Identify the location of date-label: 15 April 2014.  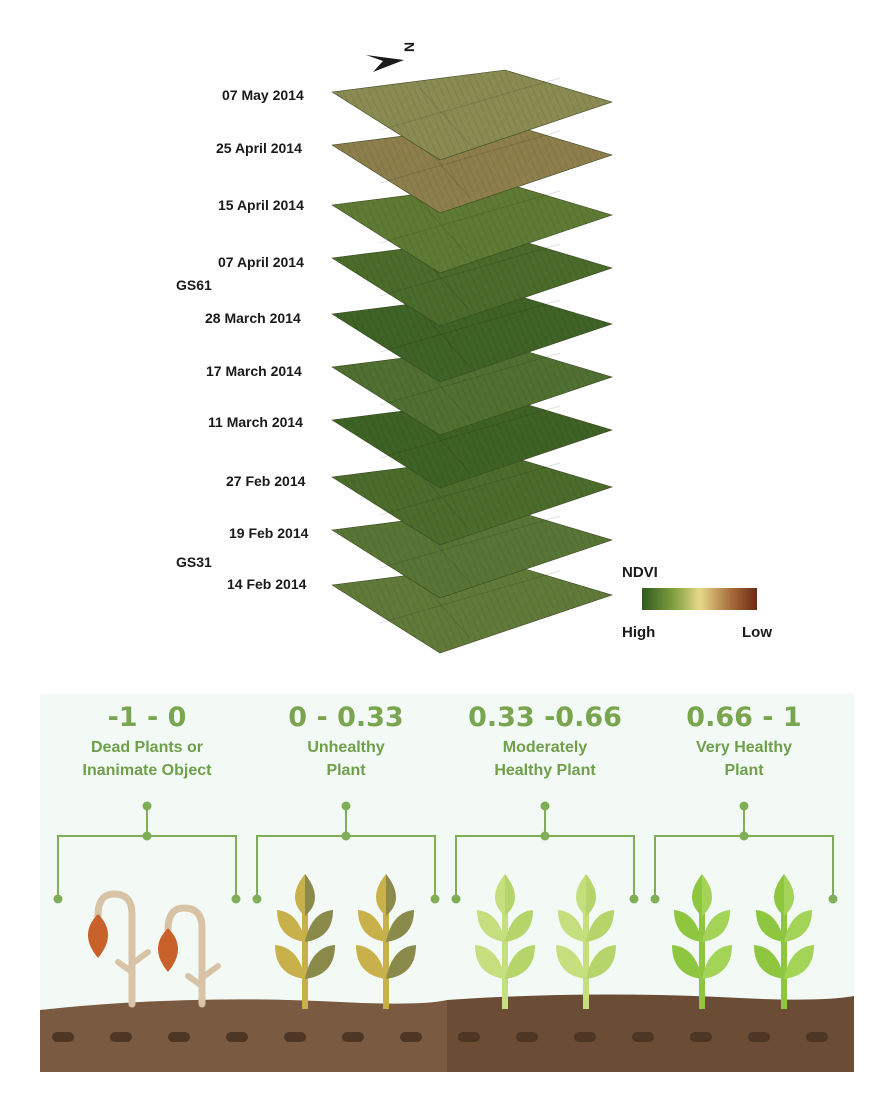
(261, 205).